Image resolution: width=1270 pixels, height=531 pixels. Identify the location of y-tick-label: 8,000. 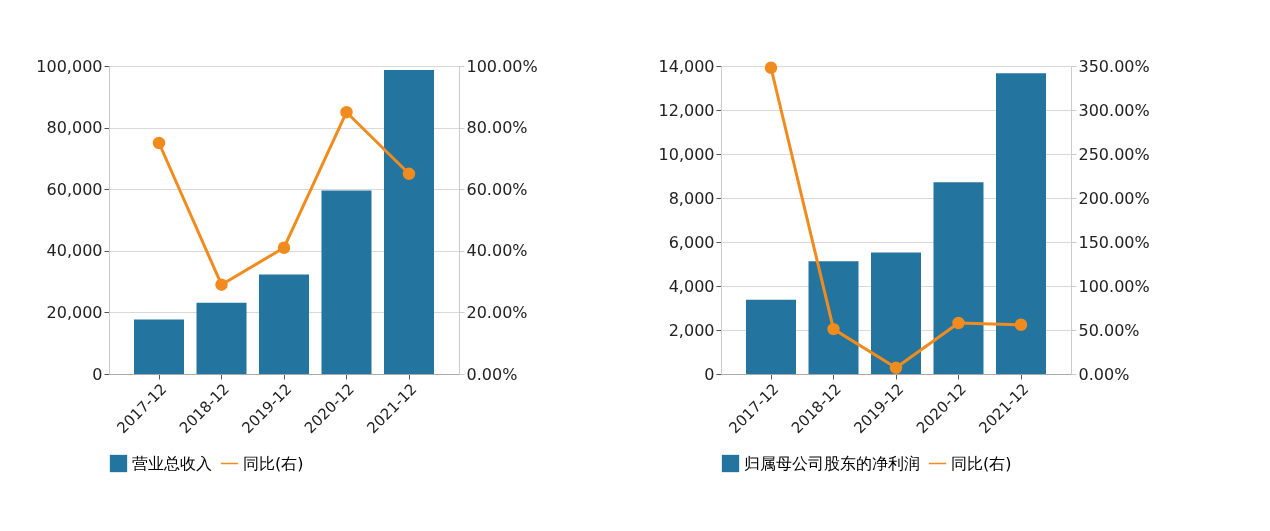
(691, 198).